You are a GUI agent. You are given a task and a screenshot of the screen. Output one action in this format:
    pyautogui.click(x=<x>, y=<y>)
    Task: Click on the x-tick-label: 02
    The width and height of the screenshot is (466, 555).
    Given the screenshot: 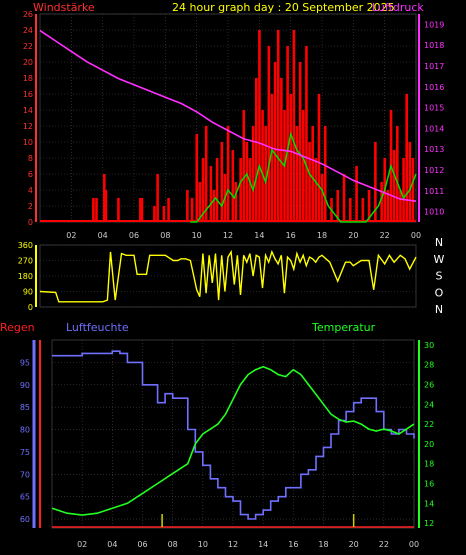 What is the action you would take?
    pyautogui.click(x=71, y=235)
    